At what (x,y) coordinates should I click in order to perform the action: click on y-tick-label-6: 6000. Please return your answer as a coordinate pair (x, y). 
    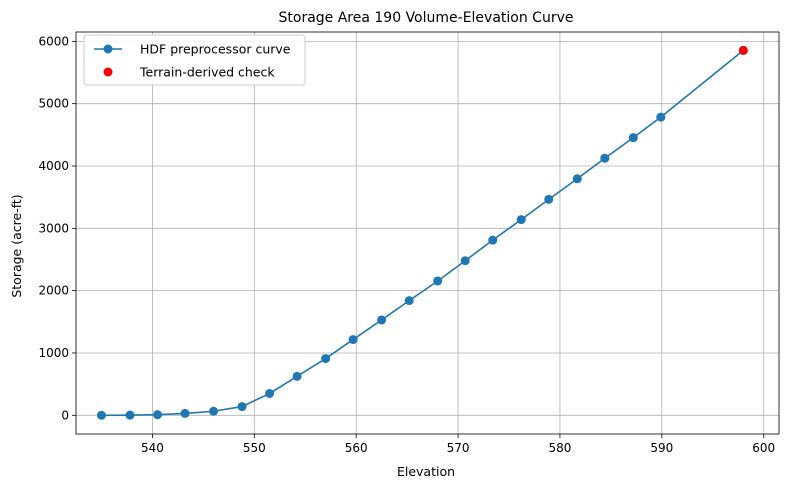
    Looking at the image, I should click on (53, 41).